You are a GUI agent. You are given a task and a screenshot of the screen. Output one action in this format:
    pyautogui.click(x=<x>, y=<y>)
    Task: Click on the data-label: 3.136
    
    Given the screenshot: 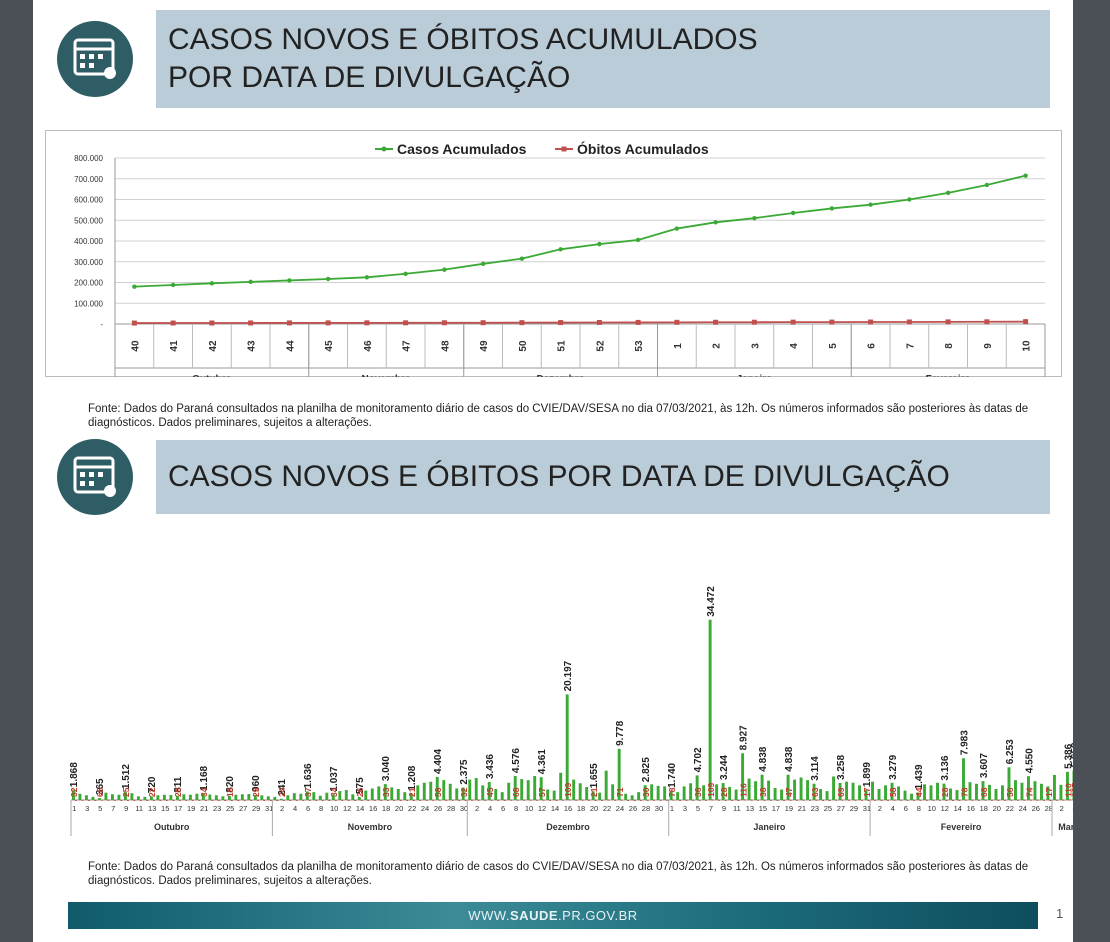 What is the action you would take?
    pyautogui.click(x=945, y=767)
    